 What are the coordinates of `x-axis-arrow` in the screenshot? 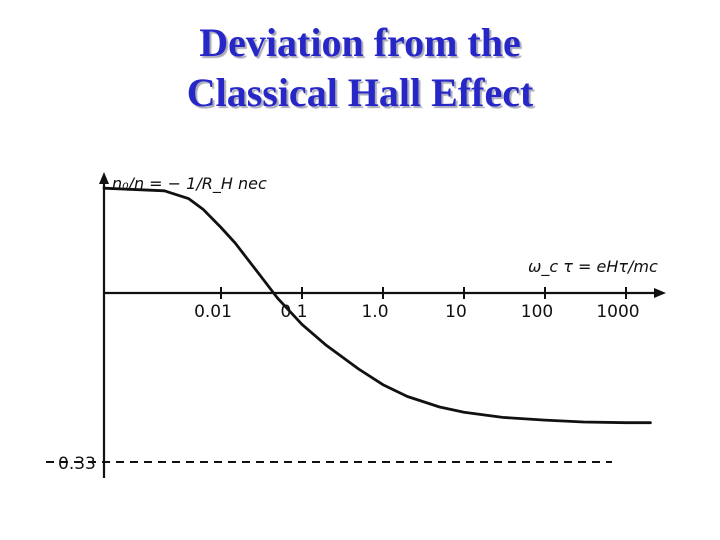 It's located at (660, 293).